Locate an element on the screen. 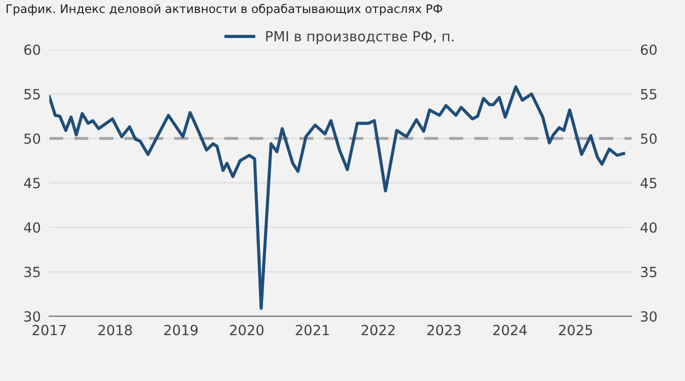 This screenshot has height=381, width=685. y-tick-label: 35 is located at coordinates (32, 272).